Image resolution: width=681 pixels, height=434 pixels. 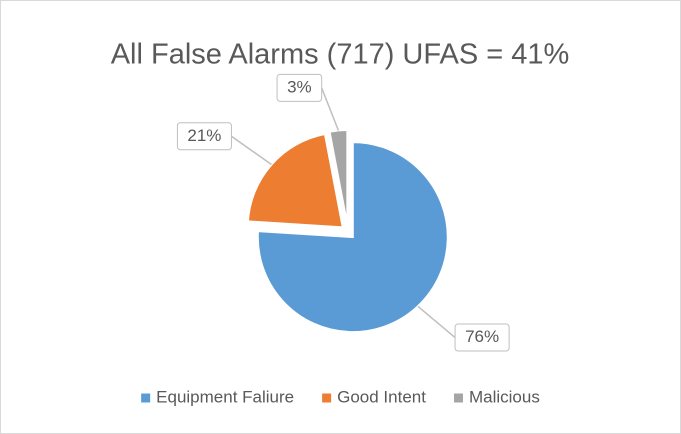 What do you see at coordinates (340, 55) in the screenshot?
I see `chart-title: All False Alarms (717) UFAS = 41%` at bounding box center [340, 55].